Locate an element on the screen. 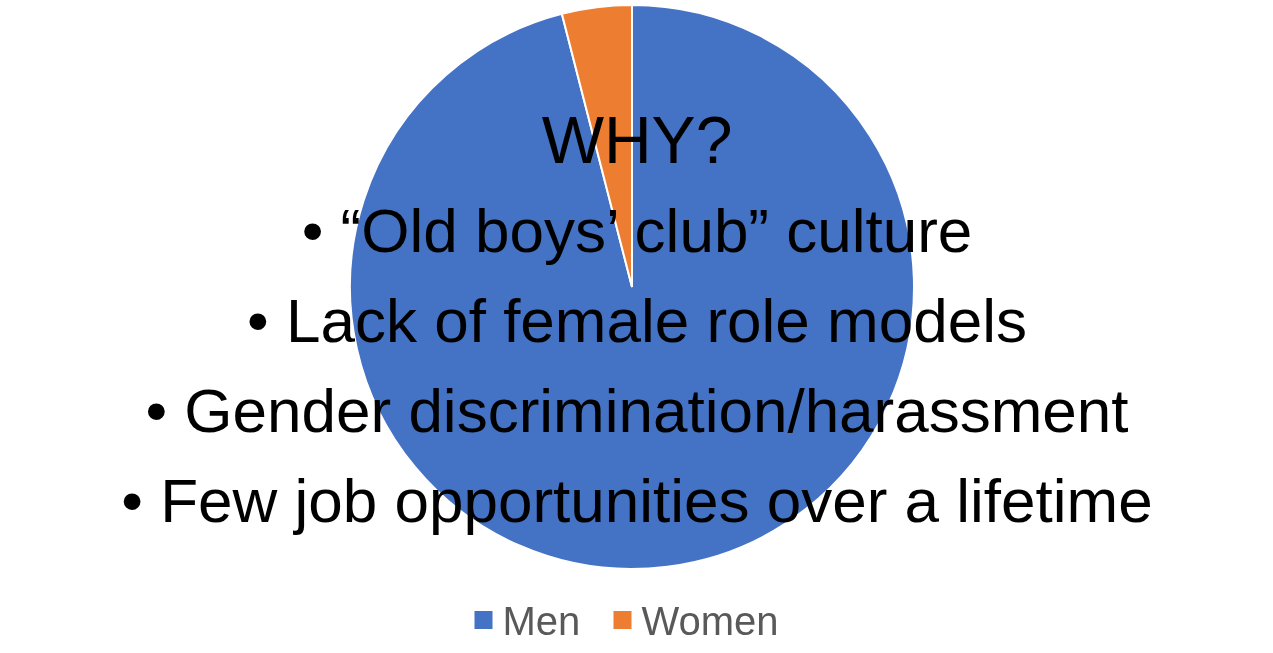  legend-label: Women is located at coordinates (710, 621).